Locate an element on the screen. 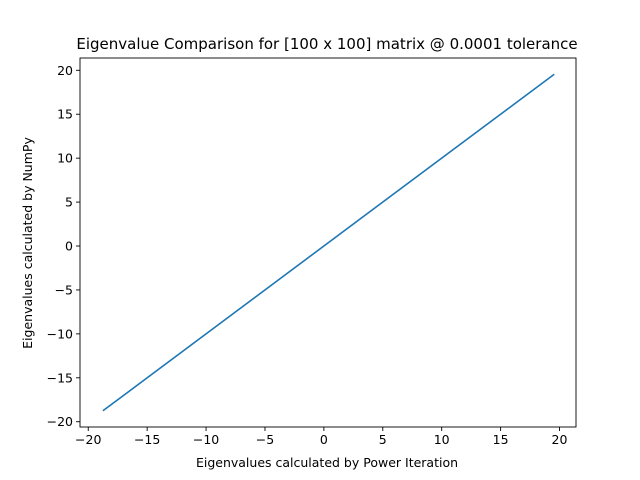  y-tick-label-4: 0 is located at coordinates (69, 246).